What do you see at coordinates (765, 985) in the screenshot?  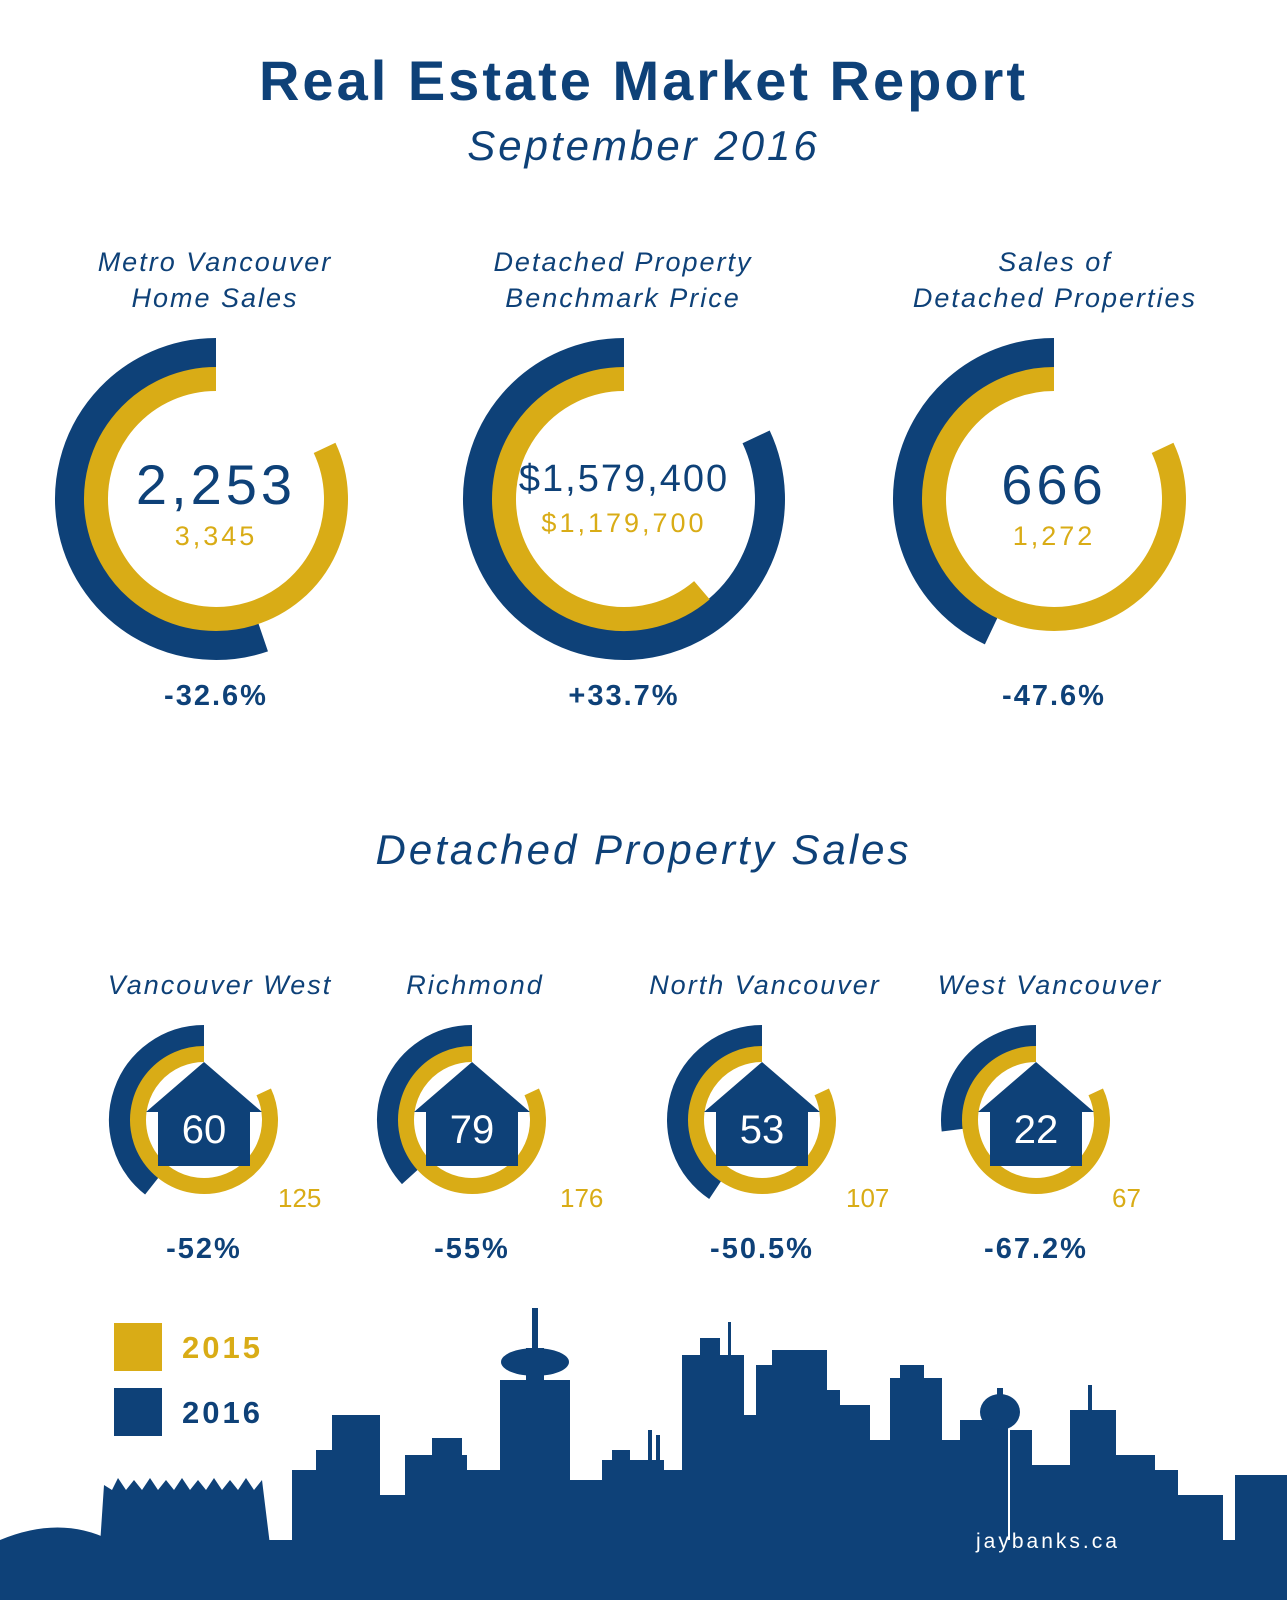 I see `region-label-north-vancouver: North Vancouver` at bounding box center [765, 985].